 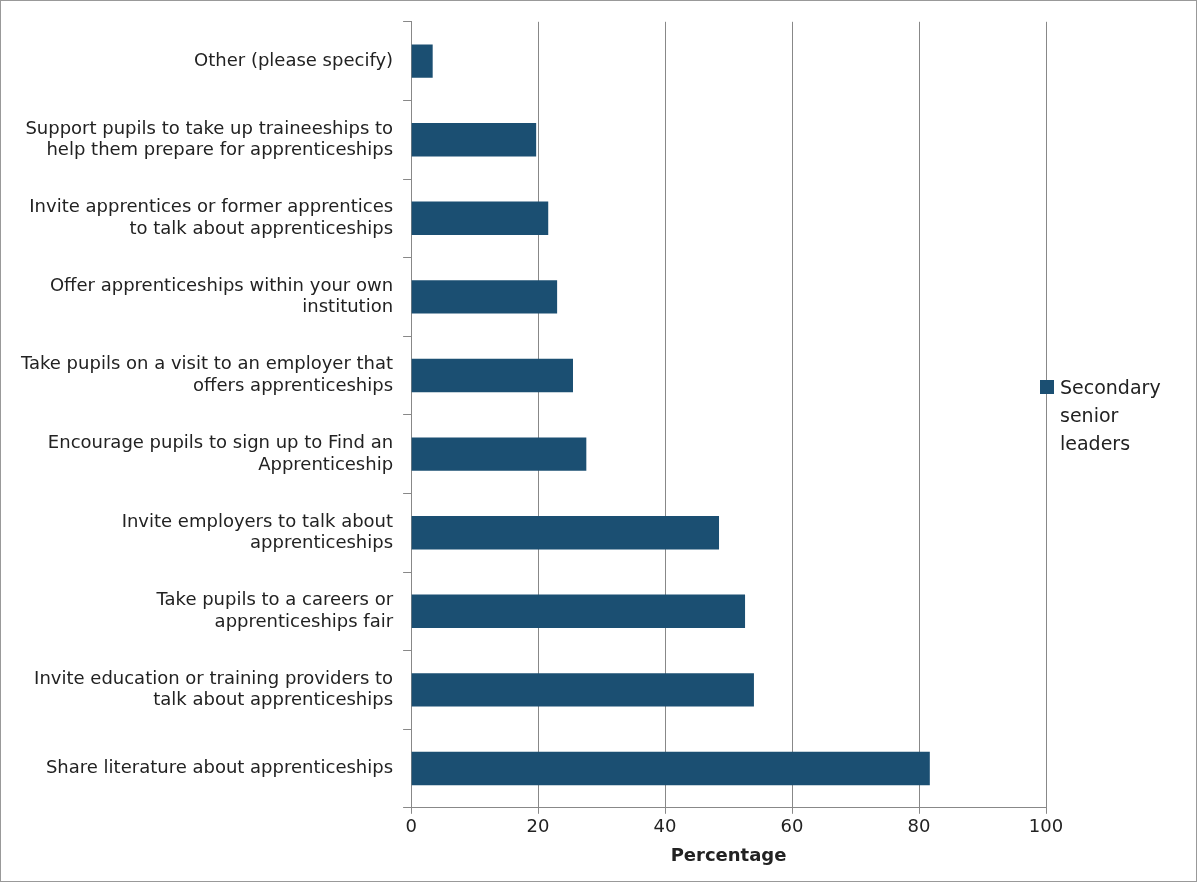 I want to click on y-tick-label: Share literature about apprenticeships, so click(x=219, y=767).